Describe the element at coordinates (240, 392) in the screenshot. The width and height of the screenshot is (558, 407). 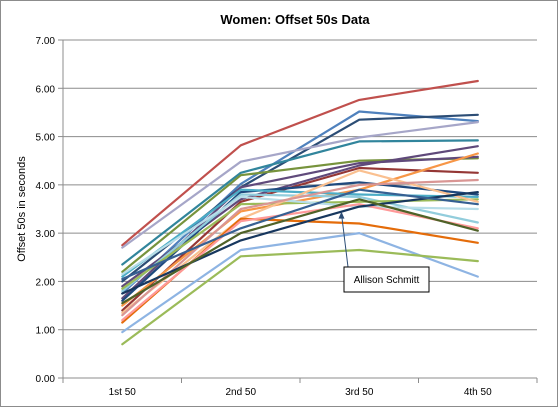
I see `x-tick-label: 2nd 50` at that location.